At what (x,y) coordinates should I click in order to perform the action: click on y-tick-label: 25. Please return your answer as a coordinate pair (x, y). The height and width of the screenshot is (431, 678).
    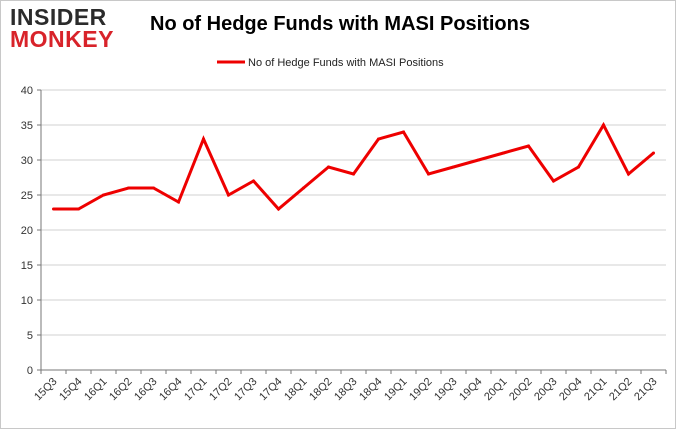
    Looking at the image, I should click on (27, 196).